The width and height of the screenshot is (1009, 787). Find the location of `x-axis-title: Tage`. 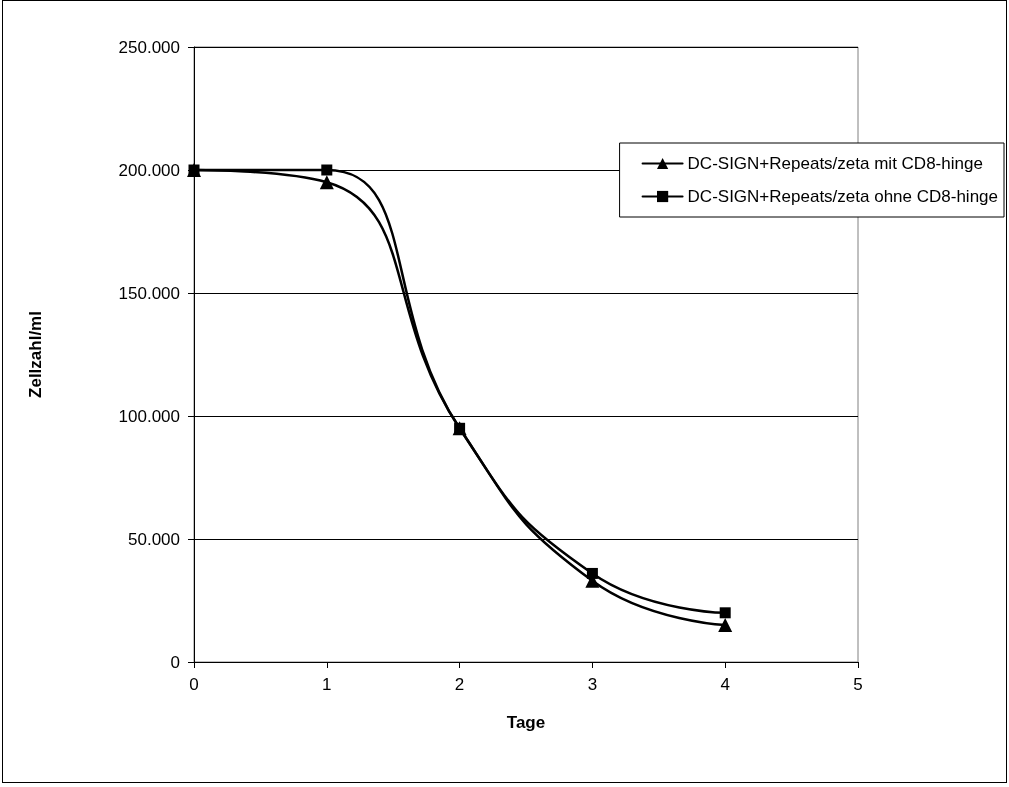

x-axis-title: Tage is located at coordinates (526, 722).